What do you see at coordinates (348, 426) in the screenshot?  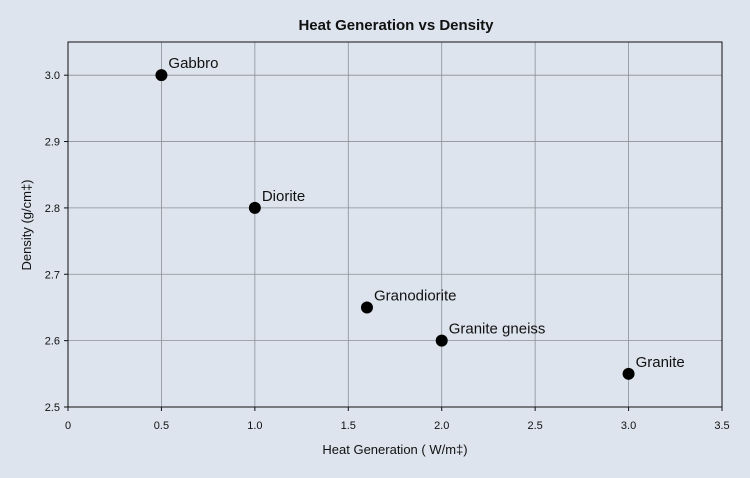 I see `x-tick-label: 1.5` at bounding box center [348, 426].